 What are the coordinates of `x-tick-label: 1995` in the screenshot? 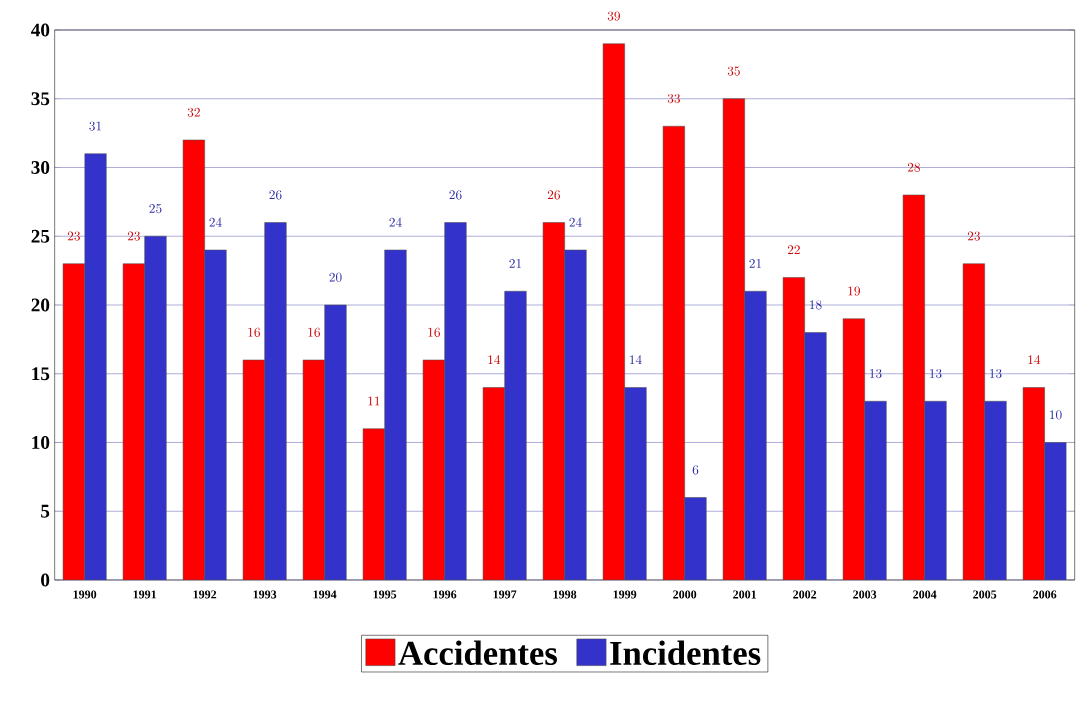 It's located at (385, 594).